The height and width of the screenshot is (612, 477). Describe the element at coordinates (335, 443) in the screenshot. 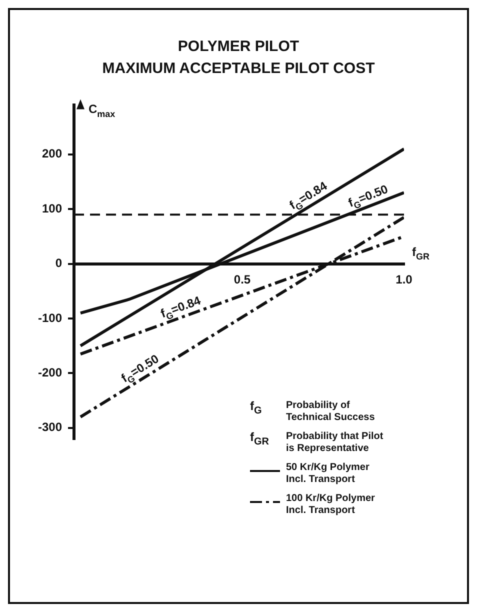

I see `annotation: Probability that Pilot is Representative` at that location.